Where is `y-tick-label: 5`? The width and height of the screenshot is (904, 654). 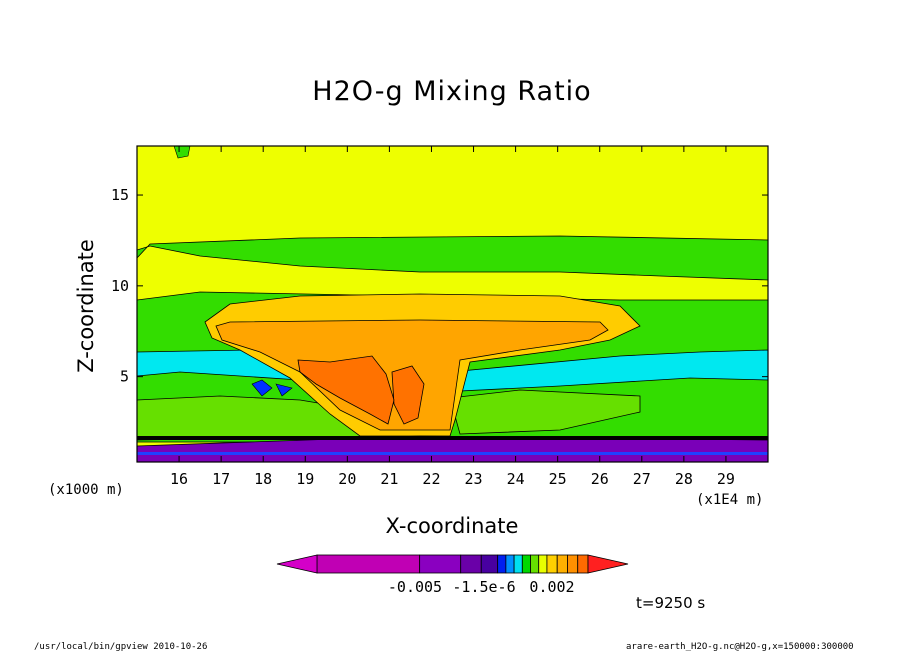 y-tick-label: 5 is located at coordinates (124, 377).